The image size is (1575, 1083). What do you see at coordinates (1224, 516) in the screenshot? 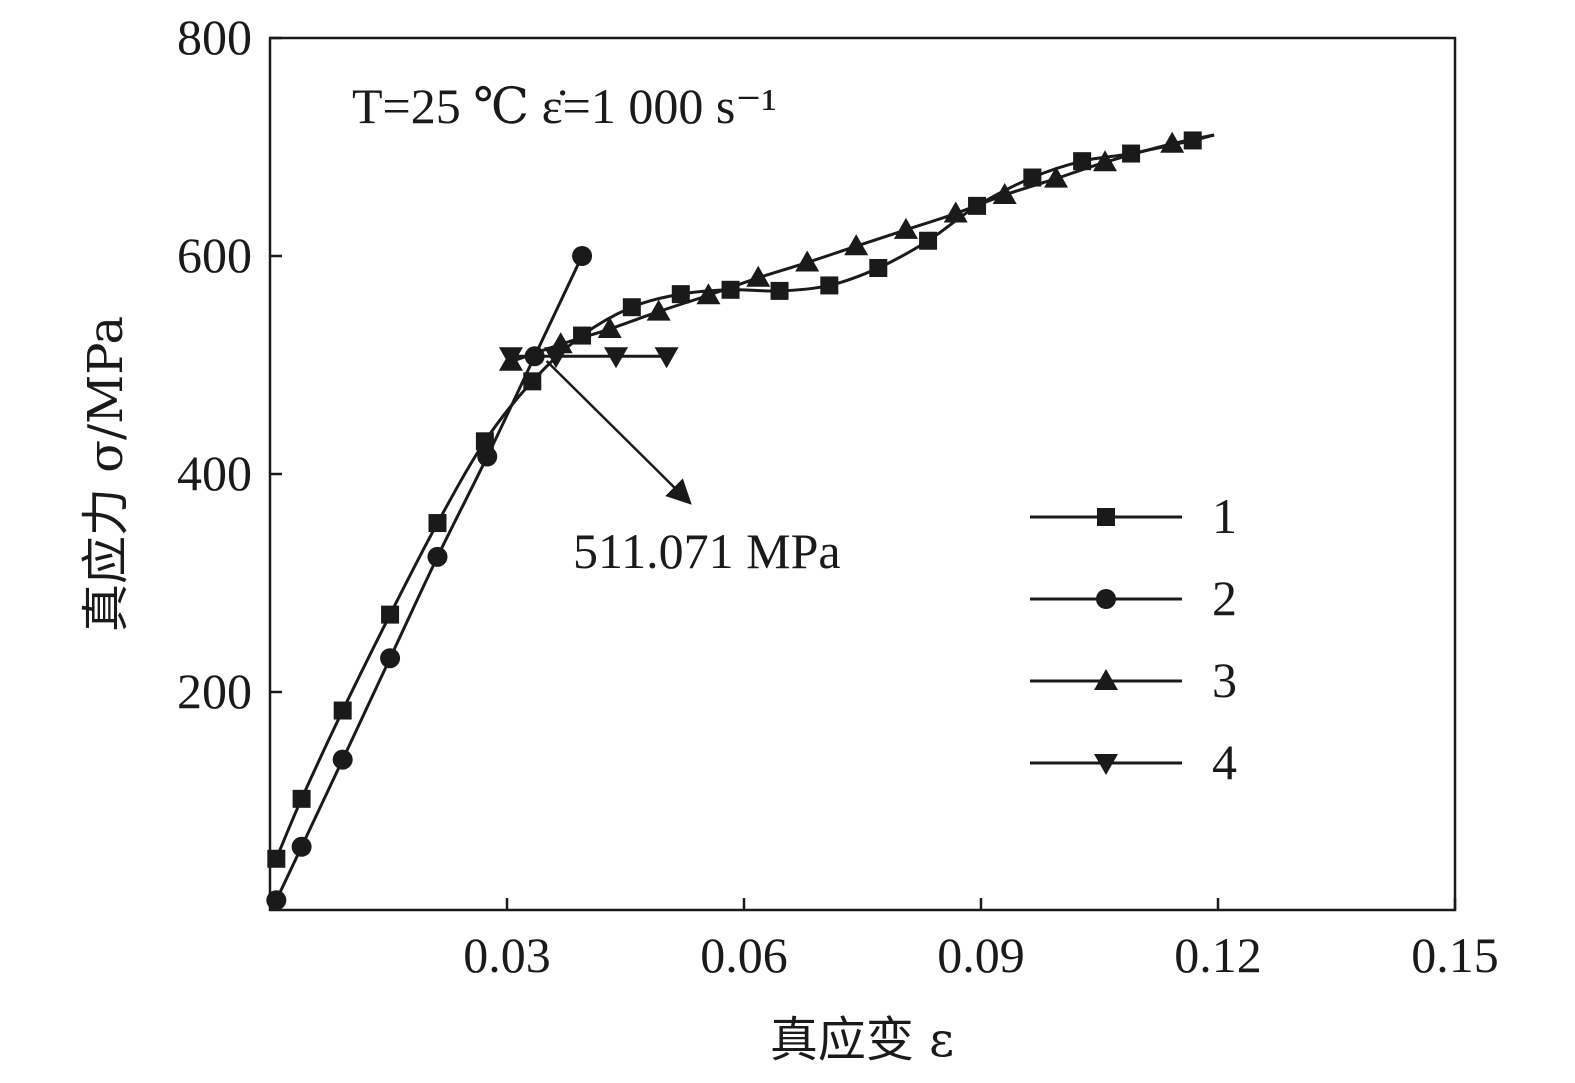
I see `legend-label: 1` at bounding box center [1224, 516].